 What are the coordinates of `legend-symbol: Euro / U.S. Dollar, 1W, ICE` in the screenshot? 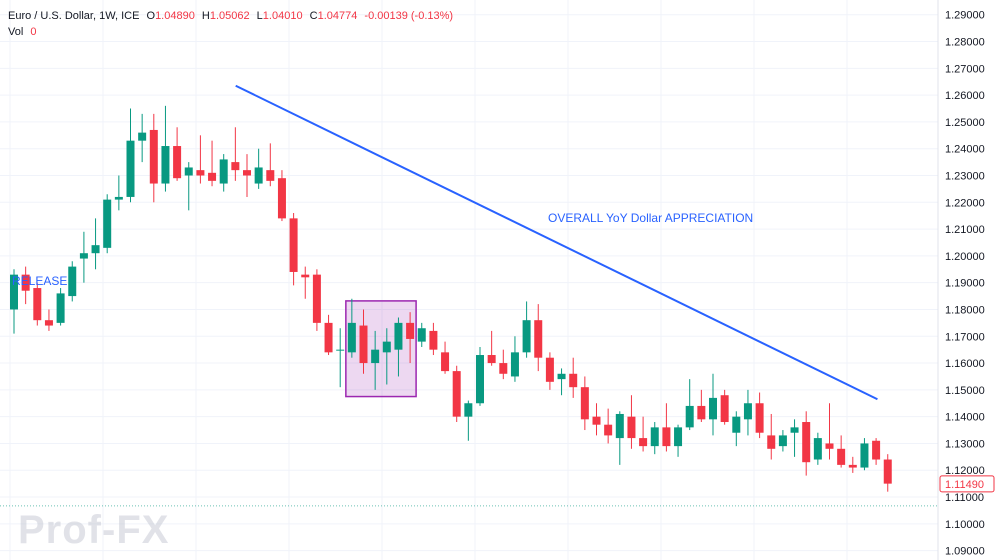 It's located at (74, 16).